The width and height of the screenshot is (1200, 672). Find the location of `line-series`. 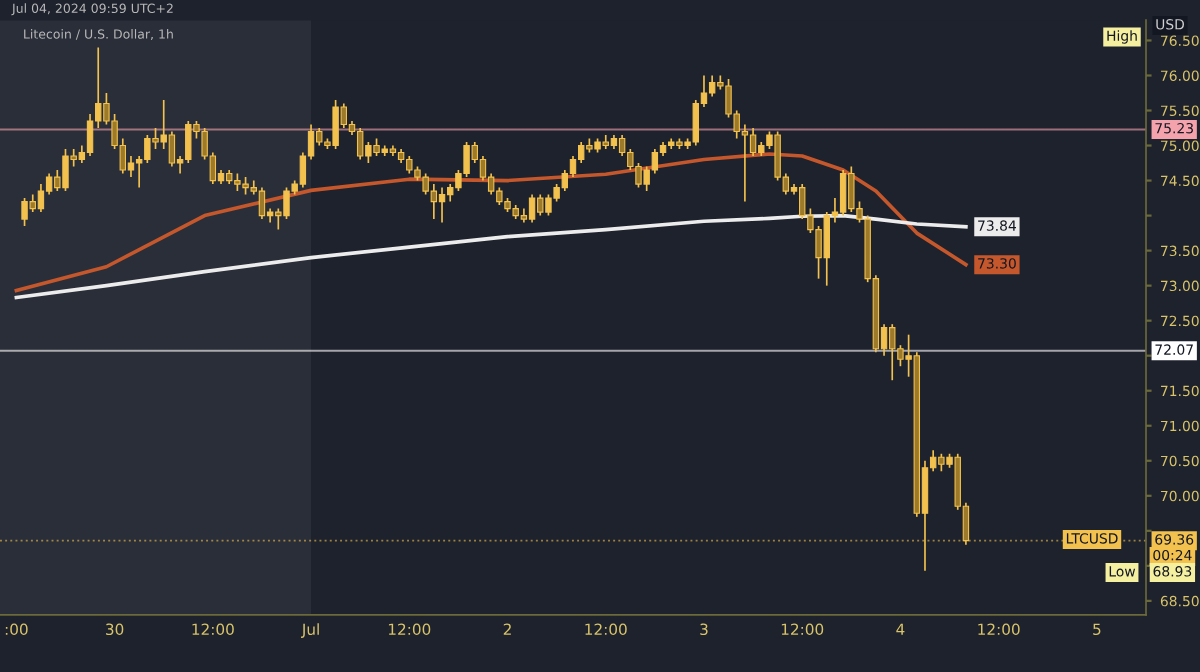

line-series is located at coordinates (491, 256).